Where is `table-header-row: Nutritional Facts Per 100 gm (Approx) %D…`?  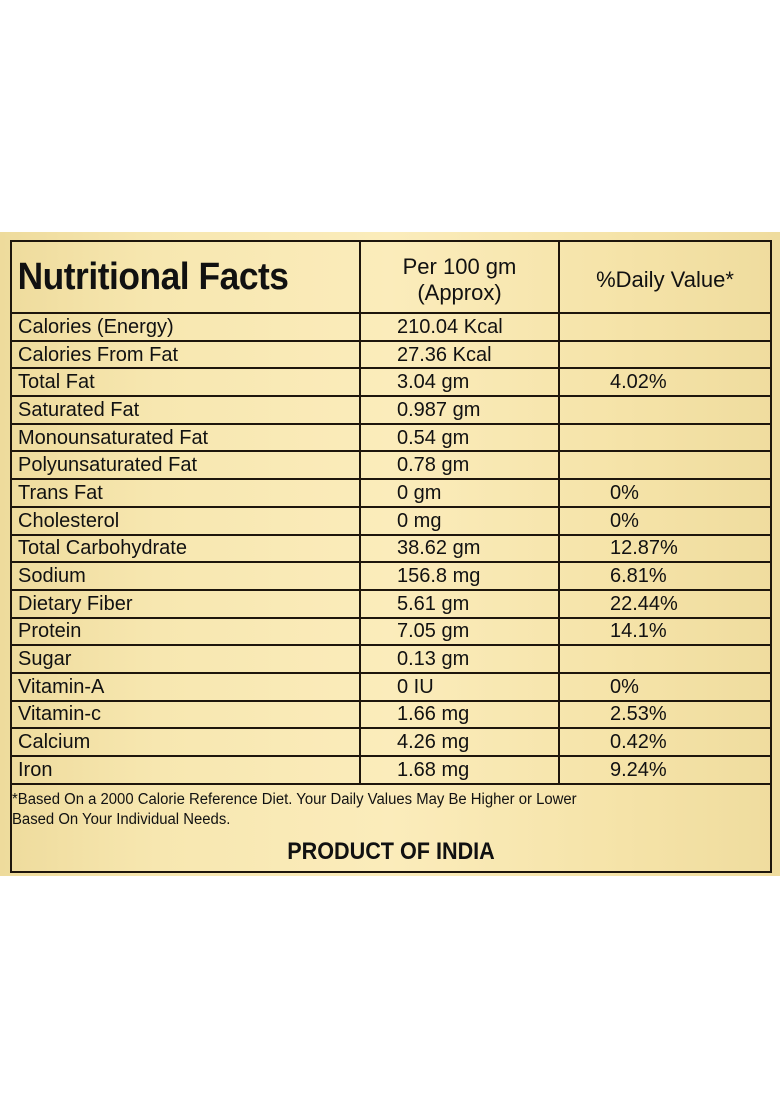
table-header-row: Nutritional Facts Per 100 gm (Approx) %D… is located at coordinates (391, 277).